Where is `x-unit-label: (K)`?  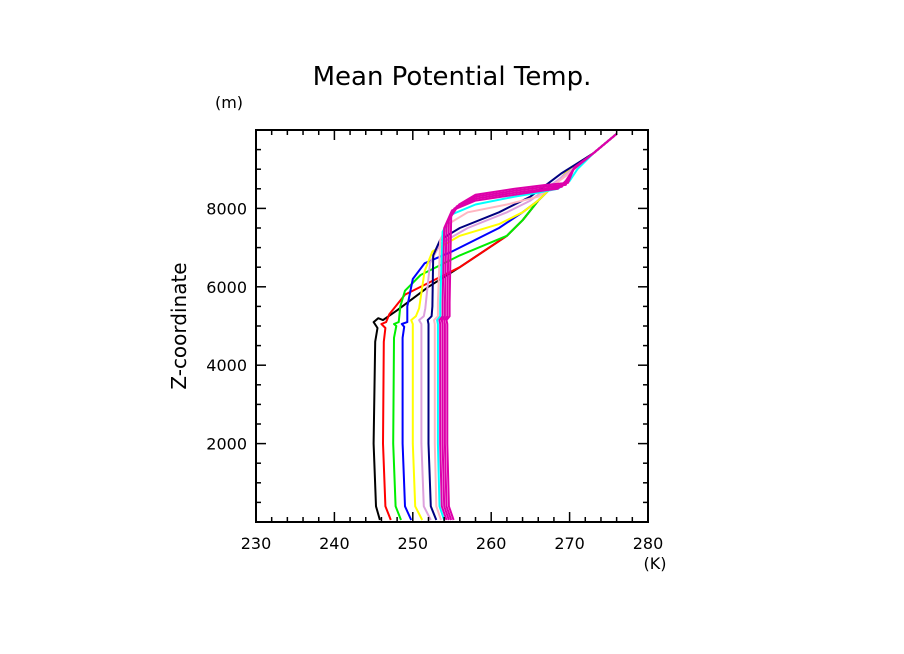 x-unit-label: (K) is located at coordinates (655, 563).